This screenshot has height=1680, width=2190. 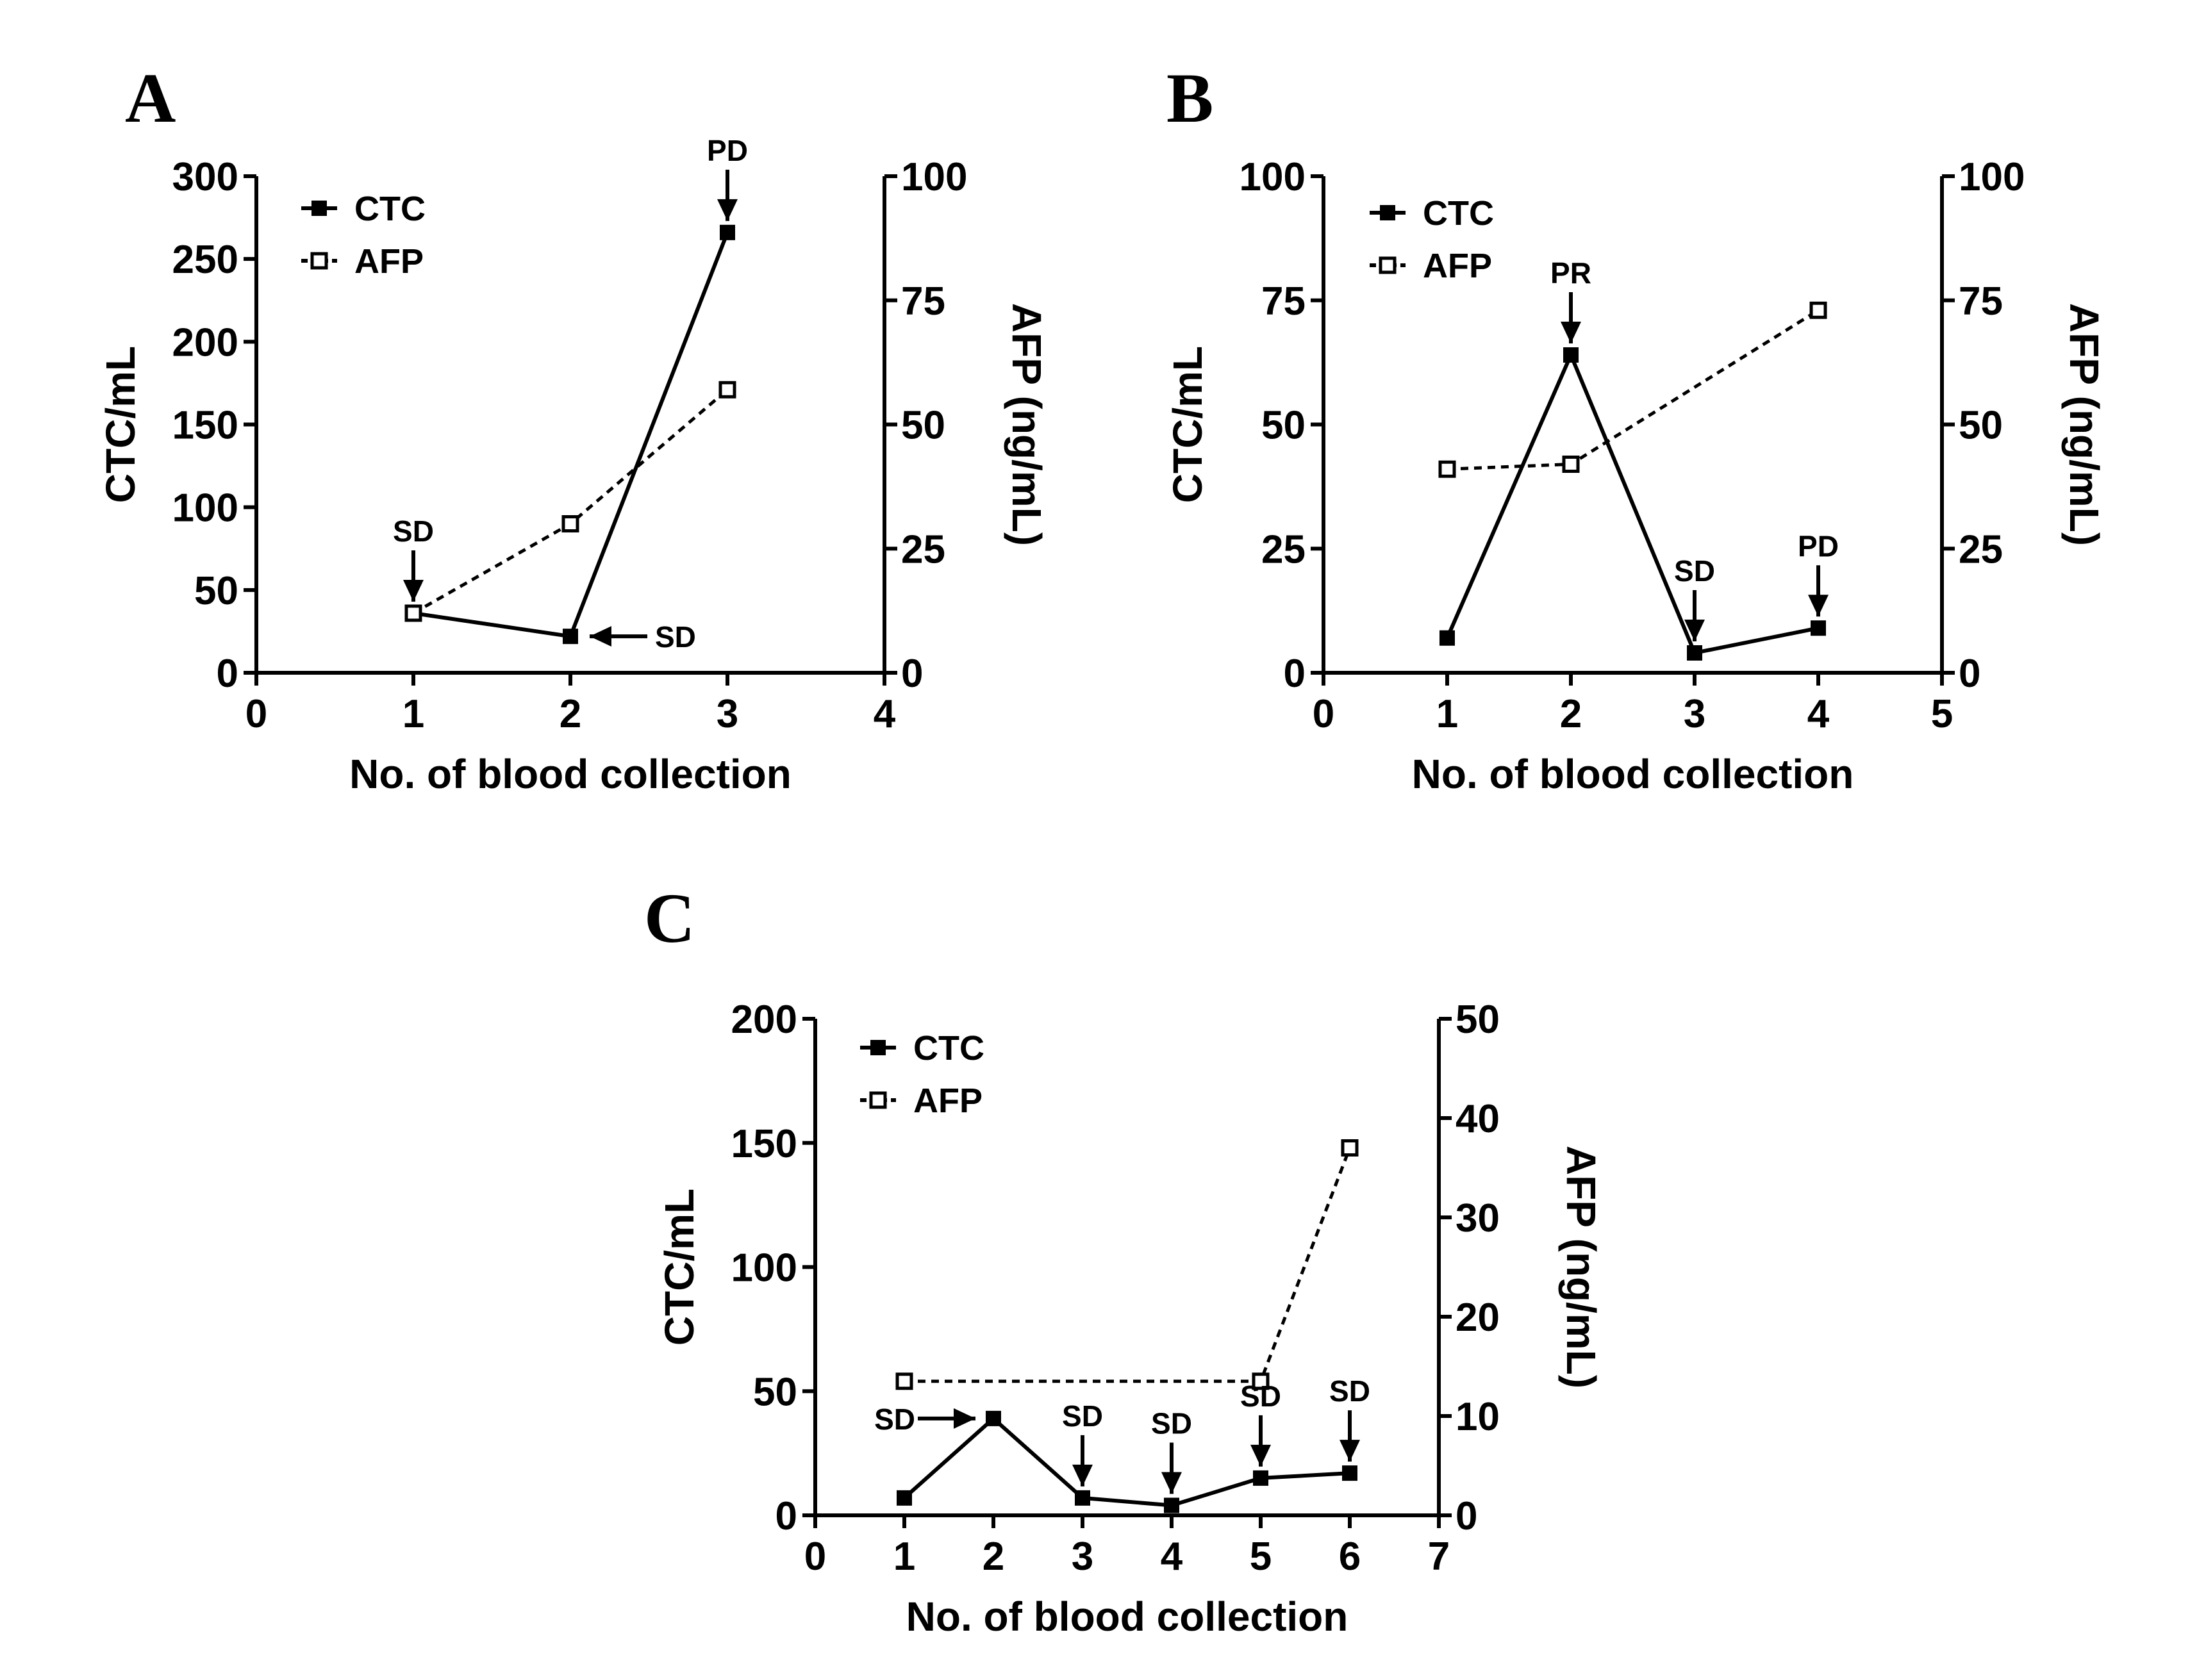 What do you see at coordinates (904, 1557) in the screenshot?
I see `panel-c-x-tick-label: 1` at bounding box center [904, 1557].